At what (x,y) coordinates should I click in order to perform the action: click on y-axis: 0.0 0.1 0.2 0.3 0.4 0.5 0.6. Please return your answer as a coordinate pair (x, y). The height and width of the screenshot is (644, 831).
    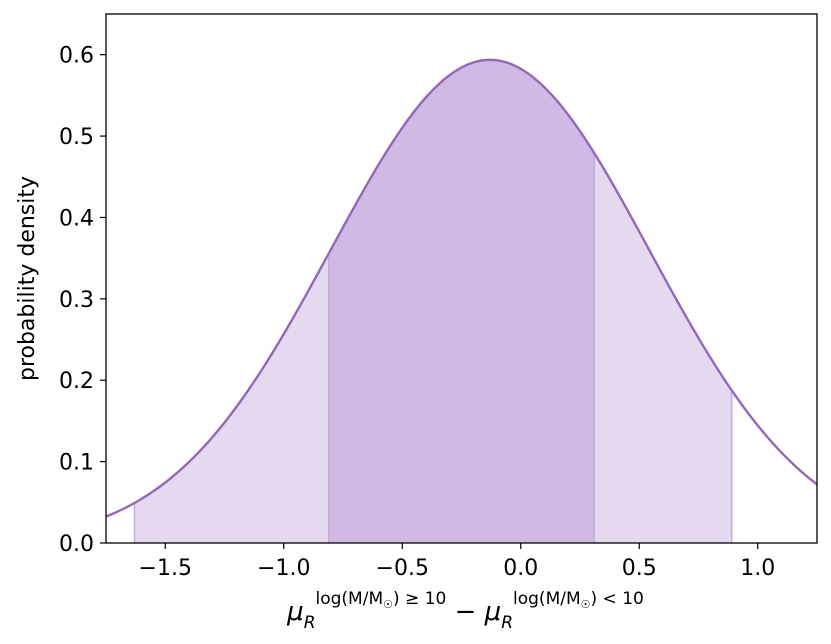
    Looking at the image, I should click on (82, 300).